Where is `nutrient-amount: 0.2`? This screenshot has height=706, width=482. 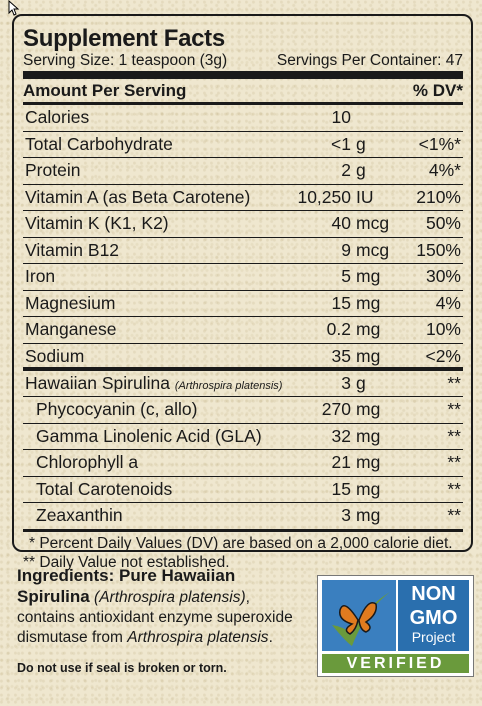 nutrient-amount: 0.2 is located at coordinates (338, 329).